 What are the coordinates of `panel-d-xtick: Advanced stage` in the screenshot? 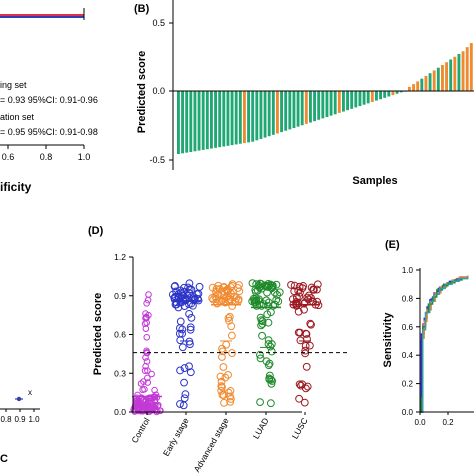 It's located at (211, 445).